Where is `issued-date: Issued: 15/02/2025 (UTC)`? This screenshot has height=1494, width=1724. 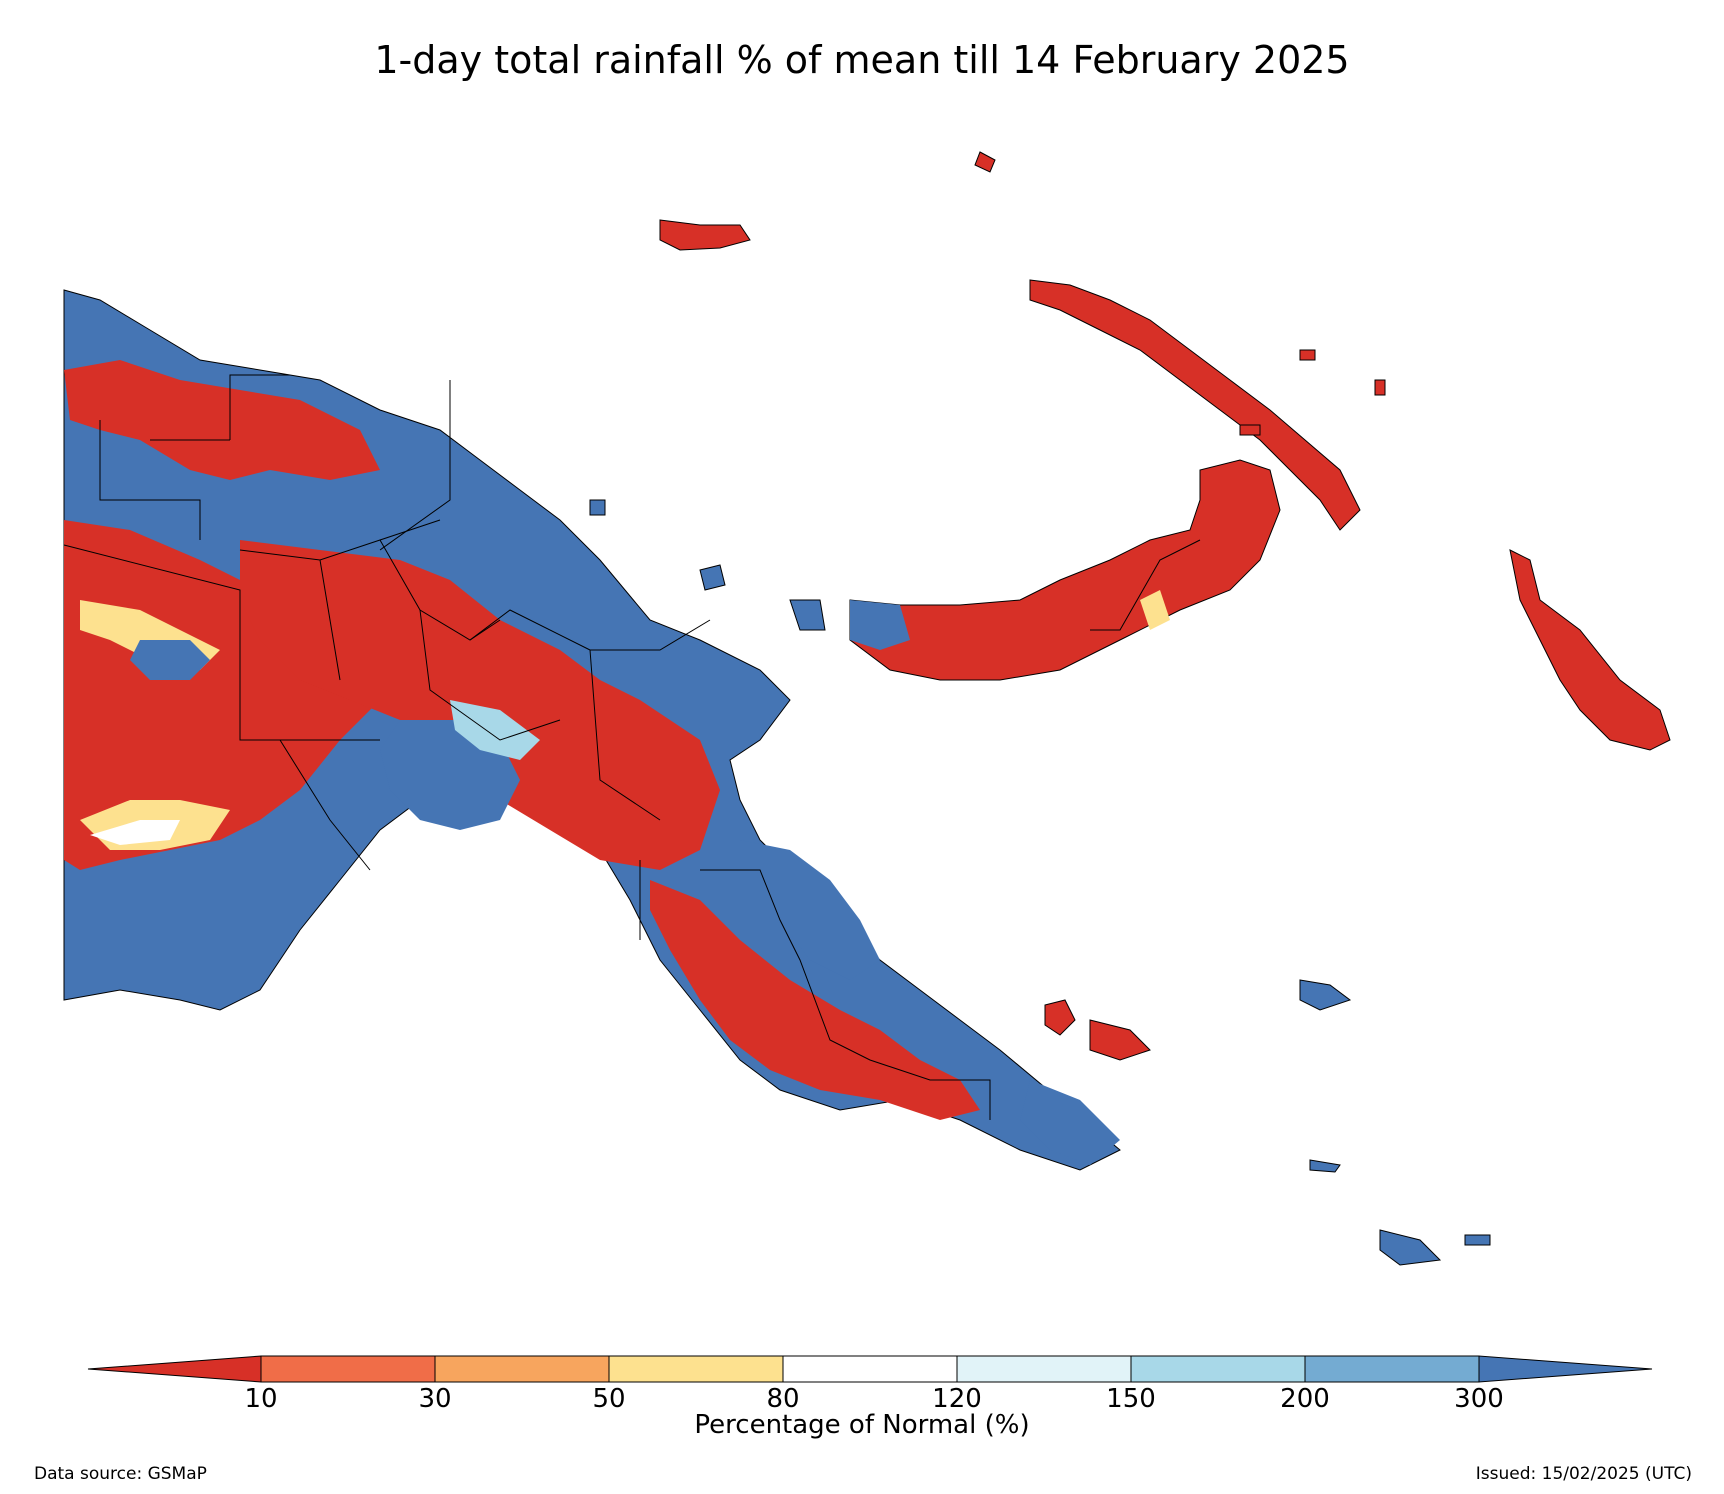
issued-date: Issued: 15/02/2025 (UTC) is located at coordinates (1583, 1474).